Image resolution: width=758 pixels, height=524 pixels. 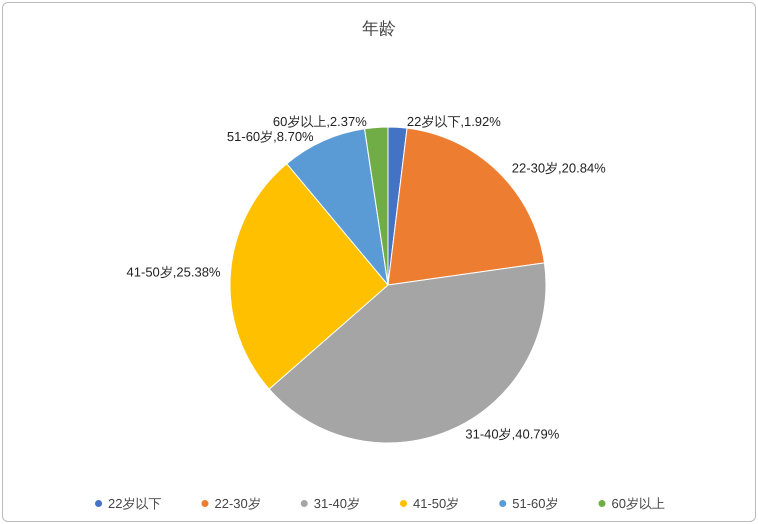 What do you see at coordinates (535, 503) in the screenshot?
I see `legend-label: 51-60岁` at bounding box center [535, 503].